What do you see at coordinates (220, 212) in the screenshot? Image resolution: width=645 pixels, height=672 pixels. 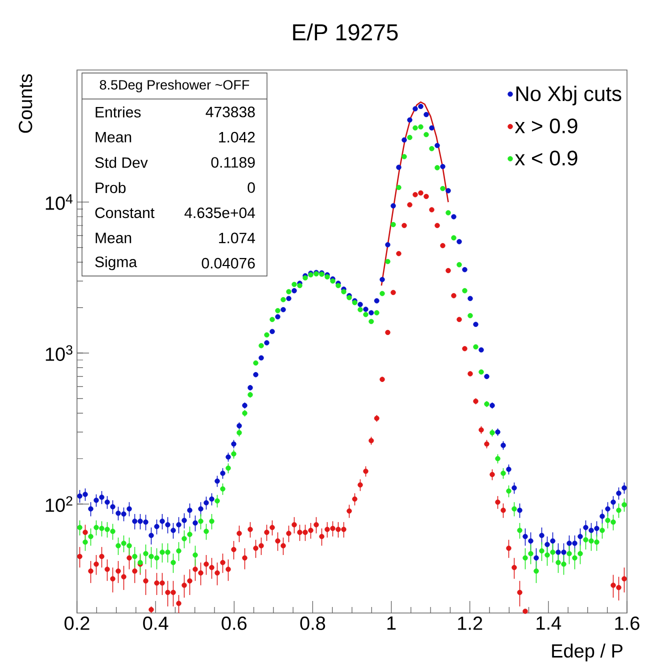 I see `annotation: 4.635e+04` at bounding box center [220, 212].